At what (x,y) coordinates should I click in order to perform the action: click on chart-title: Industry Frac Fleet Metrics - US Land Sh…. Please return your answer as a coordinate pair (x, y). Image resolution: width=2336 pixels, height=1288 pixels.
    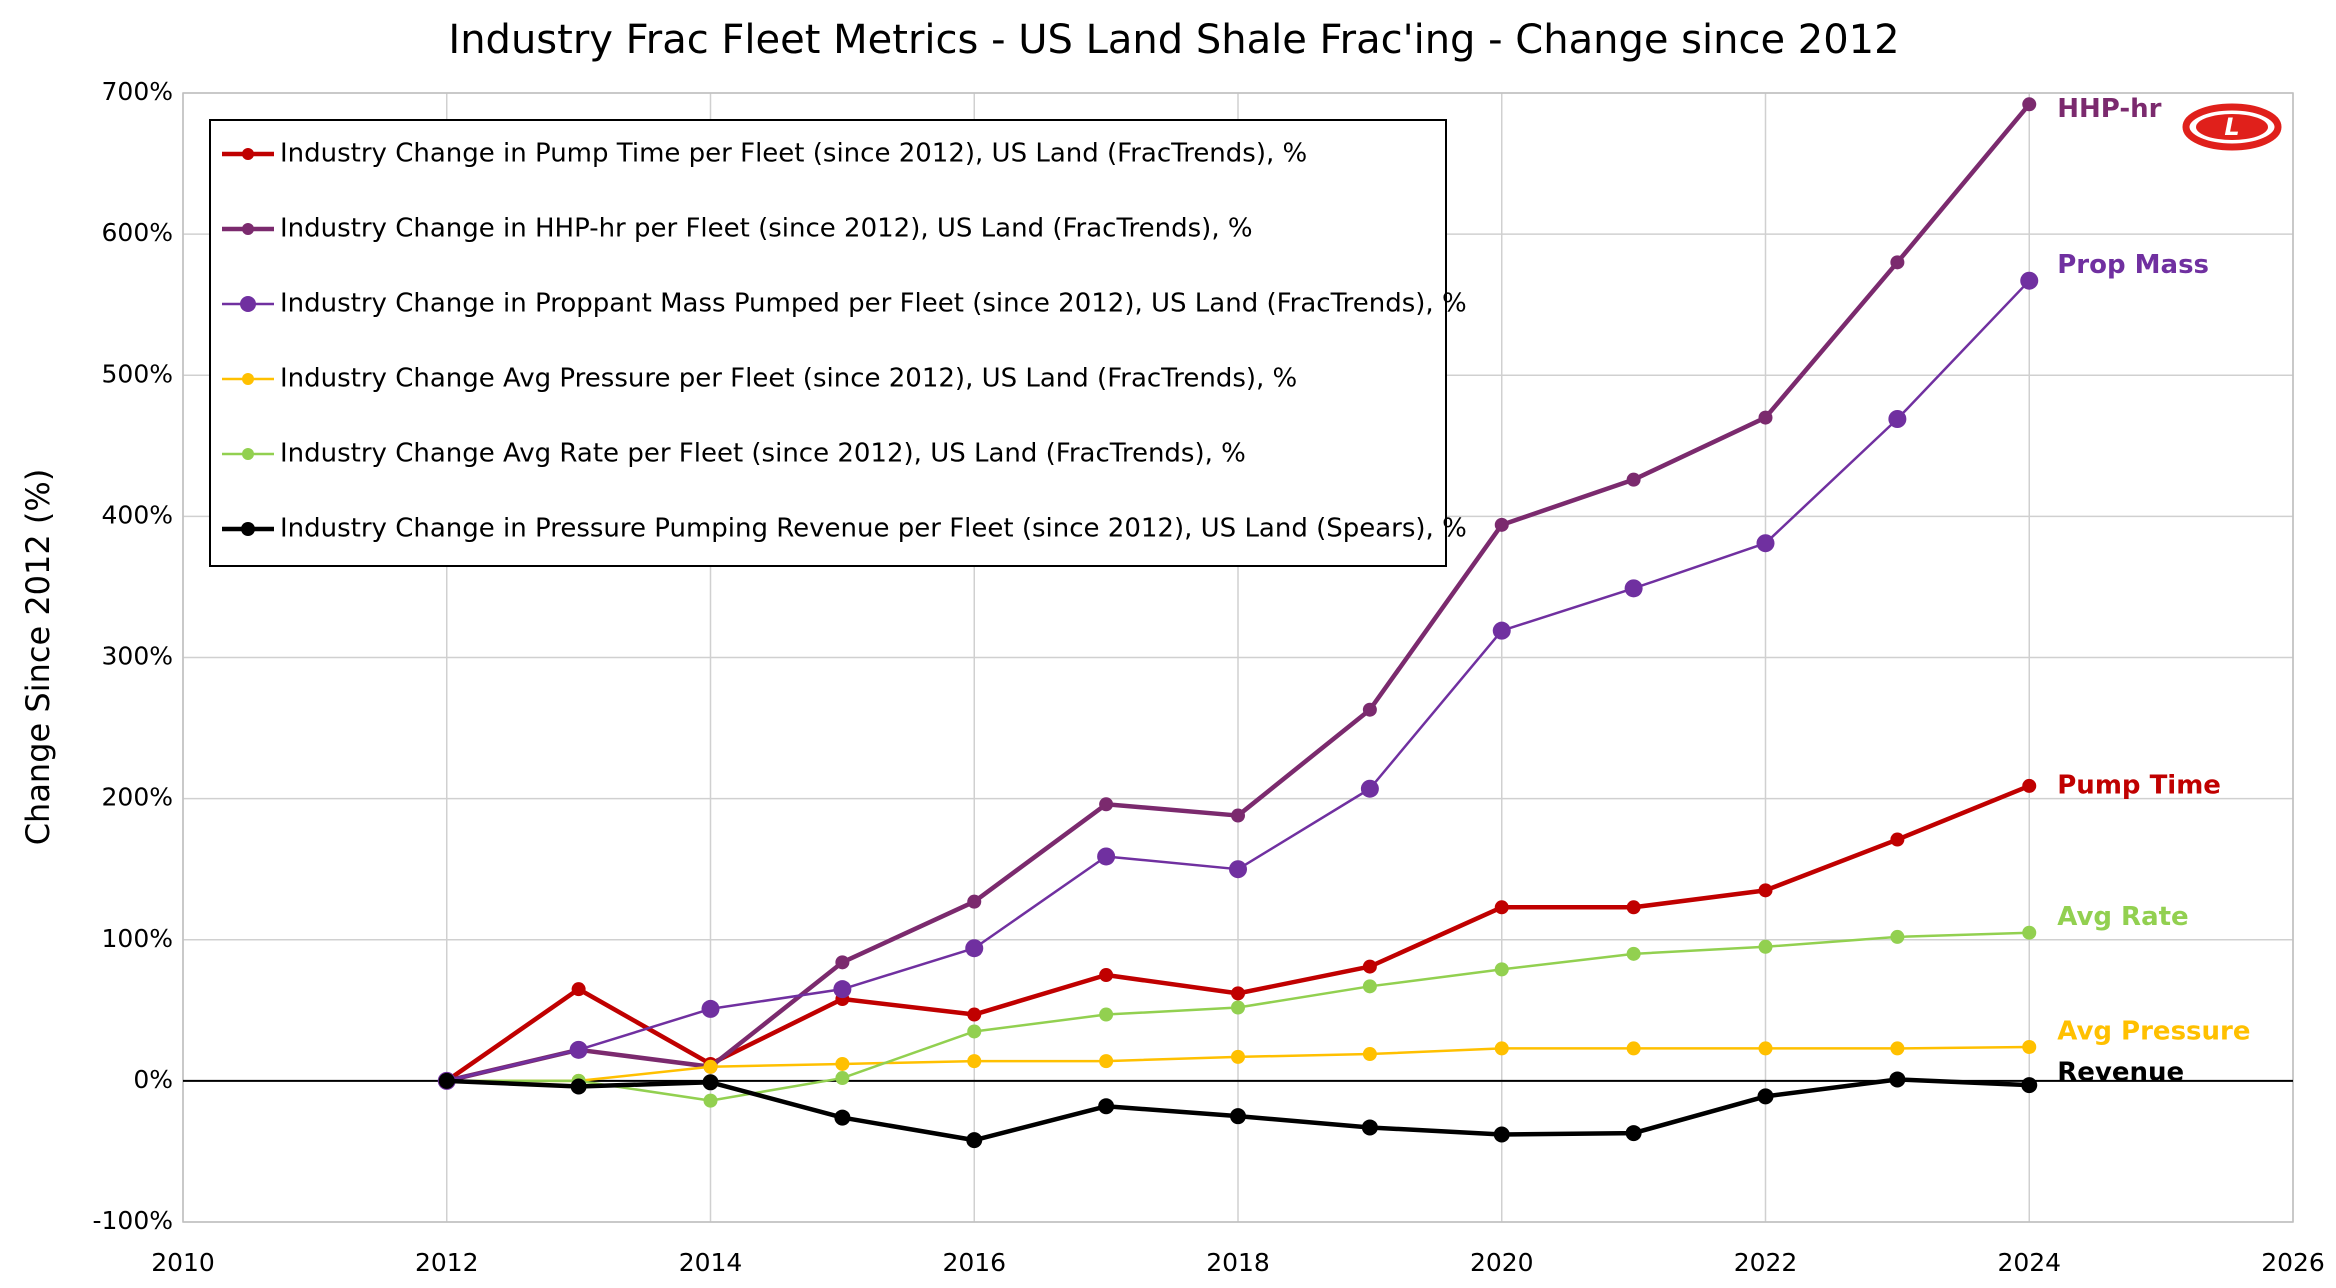
    Looking at the image, I should click on (1173, 40).